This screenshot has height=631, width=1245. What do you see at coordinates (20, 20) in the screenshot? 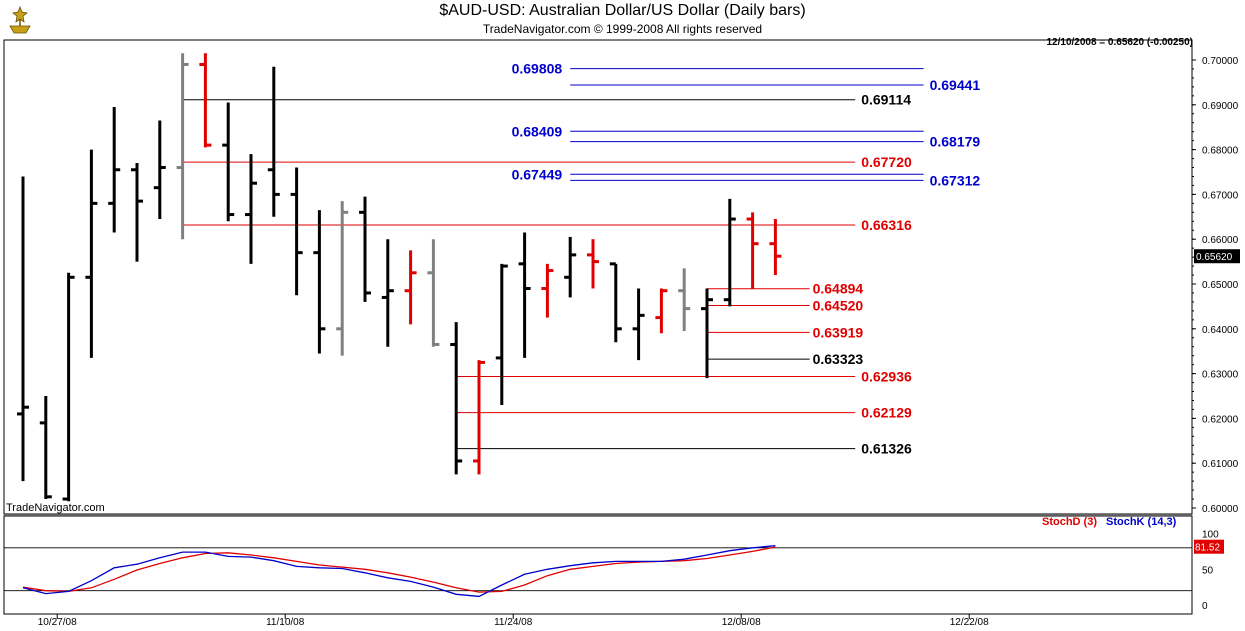
I see `trade-navigator-logo` at bounding box center [20, 20].